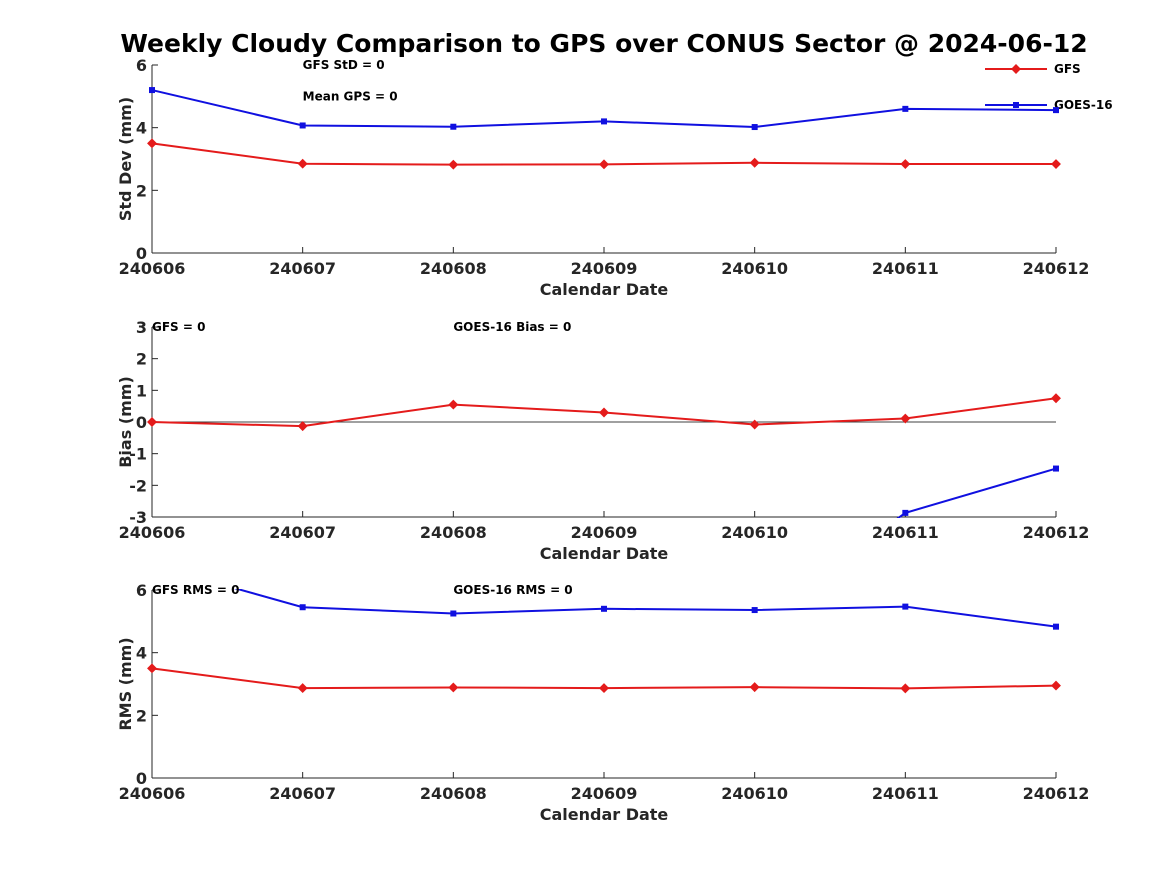  Describe the element at coordinates (141, 327) in the screenshot. I see `y-tick-label: 3` at that location.